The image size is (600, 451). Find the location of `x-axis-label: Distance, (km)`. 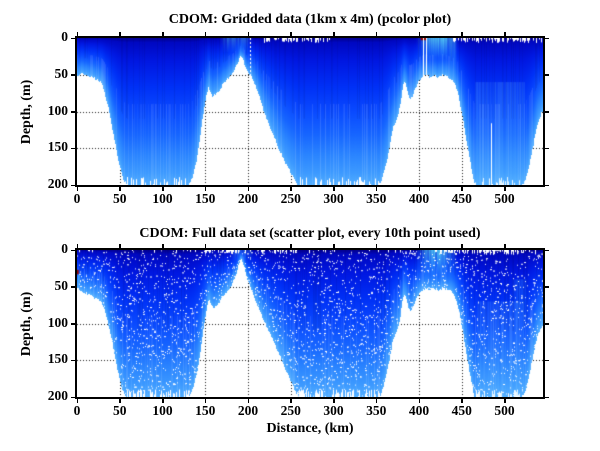

x-axis-label: Distance, (km) is located at coordinates (310, 428).